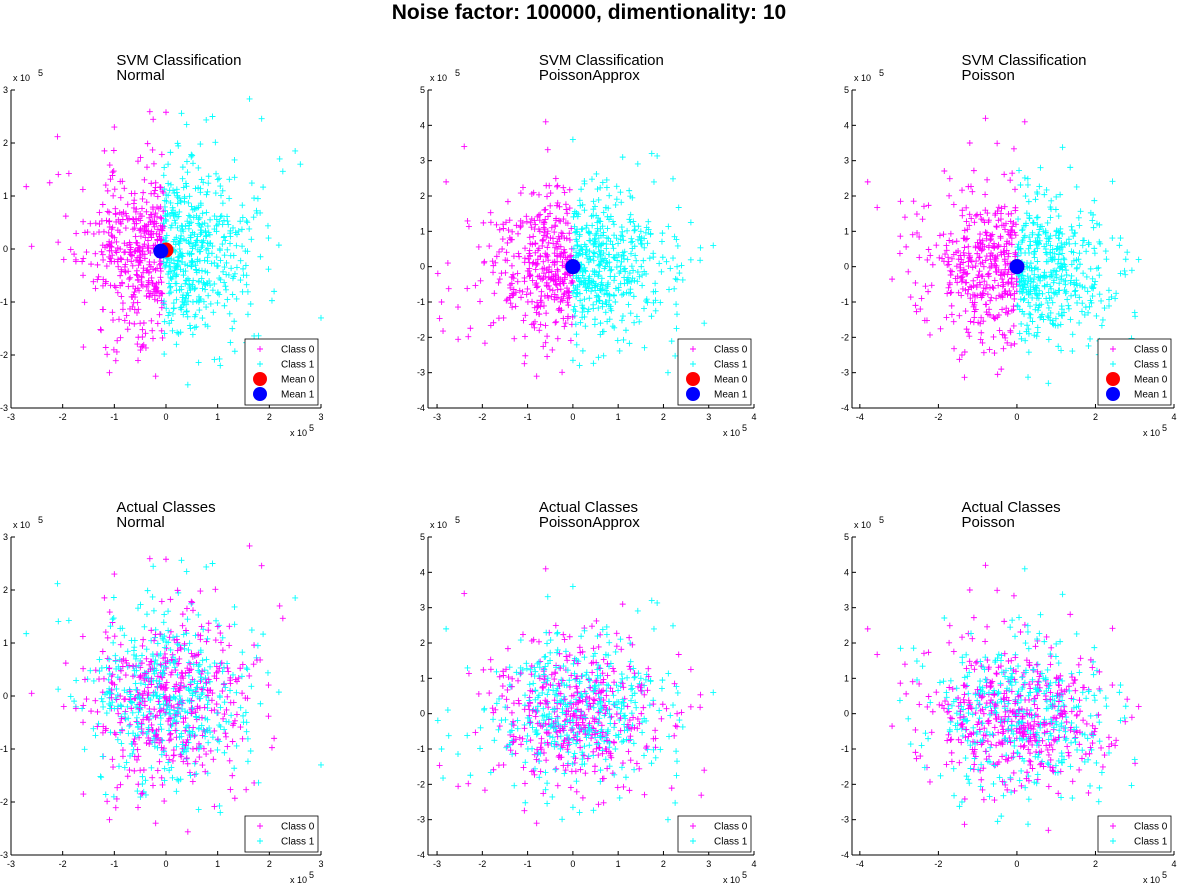  What do you see at coordinates (165, 417) in the screenshot?
I see `x-tick-label: 0` at bounding box center [165, 417].